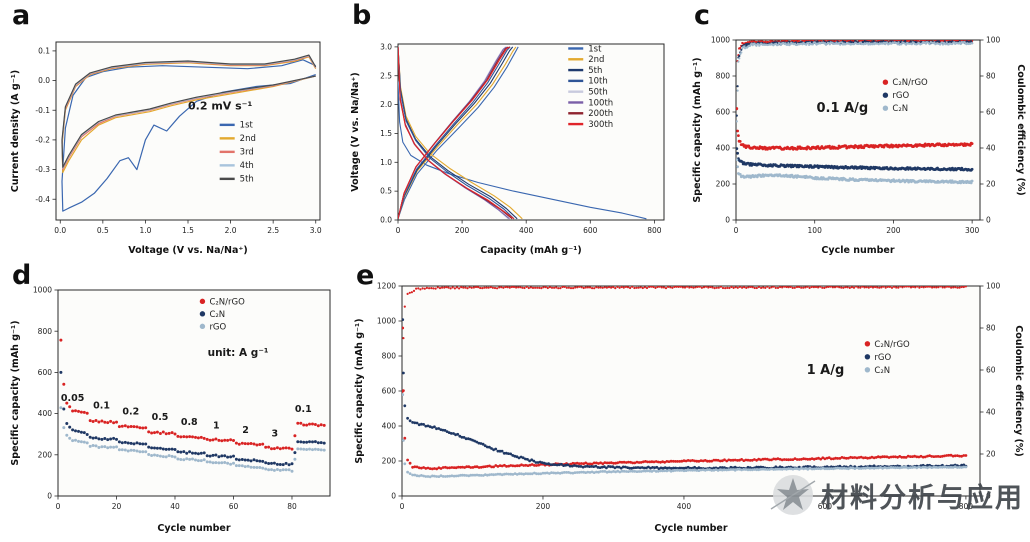 Image resolution: width=1030 pixels, height=542 pixels. I want to click on svg-text: unit: A g⁻¹, so click(238, 353).